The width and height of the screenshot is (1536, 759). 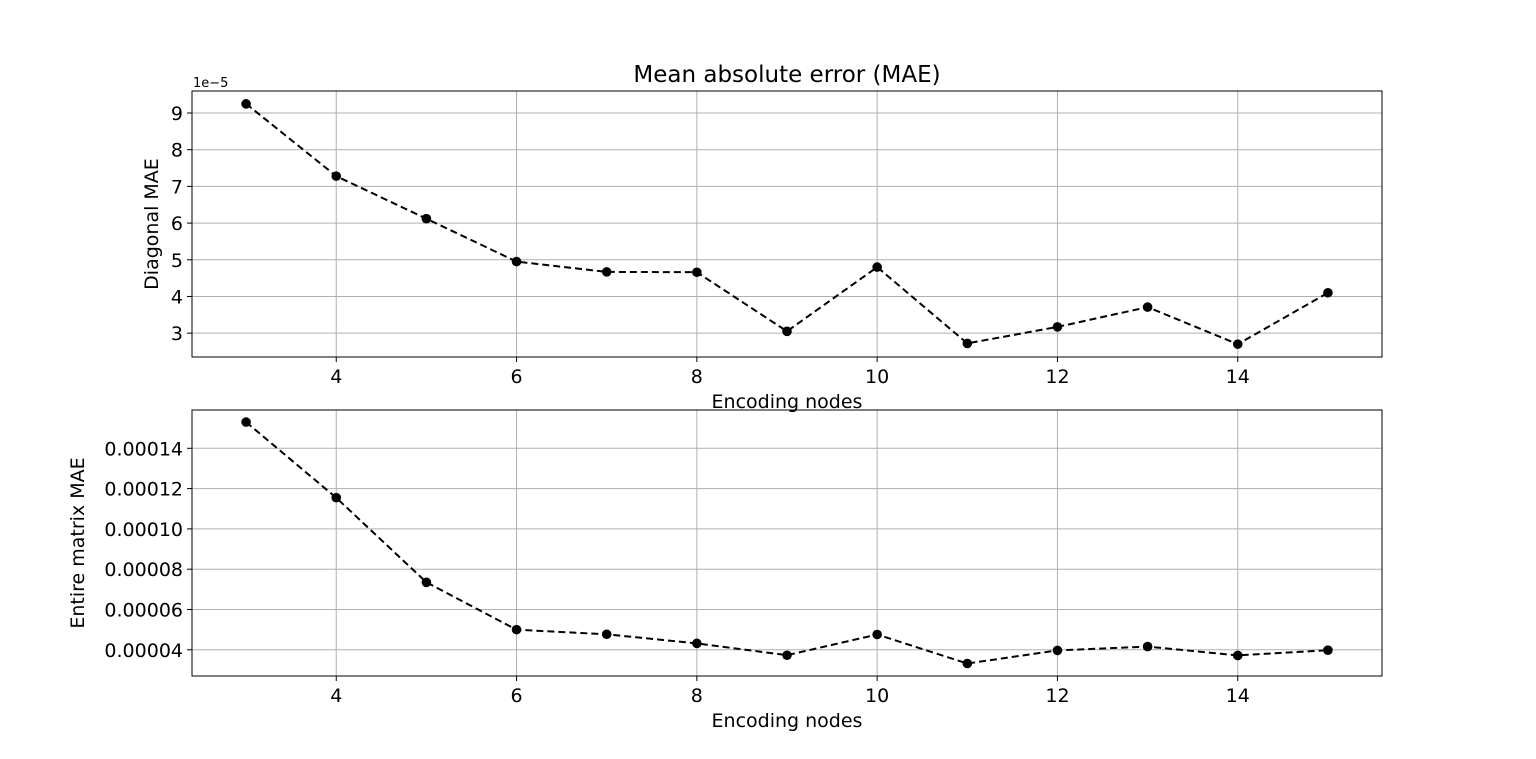 I want to click on y-tick-label: 9, so click(x=177, y=114).